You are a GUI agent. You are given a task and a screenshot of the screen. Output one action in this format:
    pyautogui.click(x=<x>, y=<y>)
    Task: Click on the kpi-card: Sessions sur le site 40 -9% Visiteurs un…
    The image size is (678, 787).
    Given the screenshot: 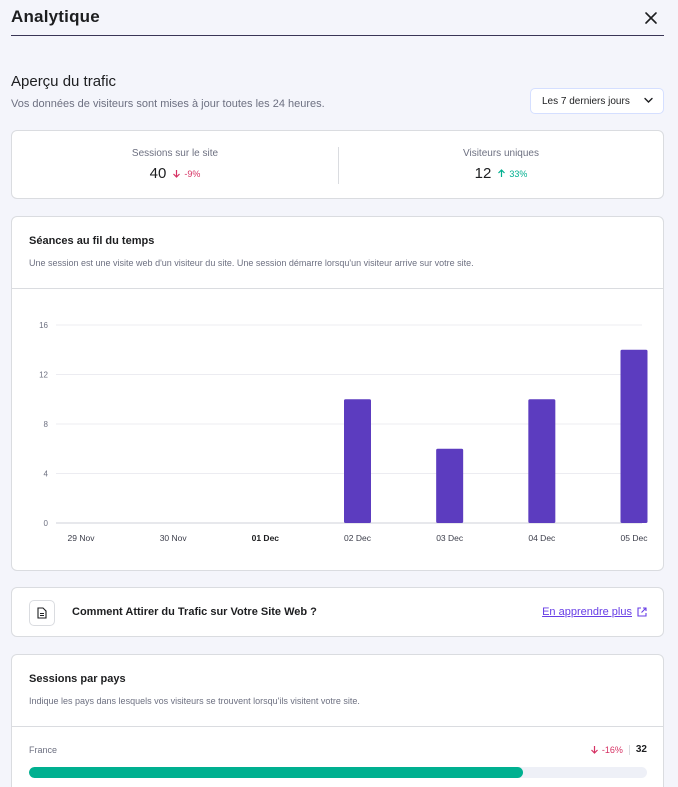 What is the action you would take?
    pyautogui.click(x=337, y=164)
    